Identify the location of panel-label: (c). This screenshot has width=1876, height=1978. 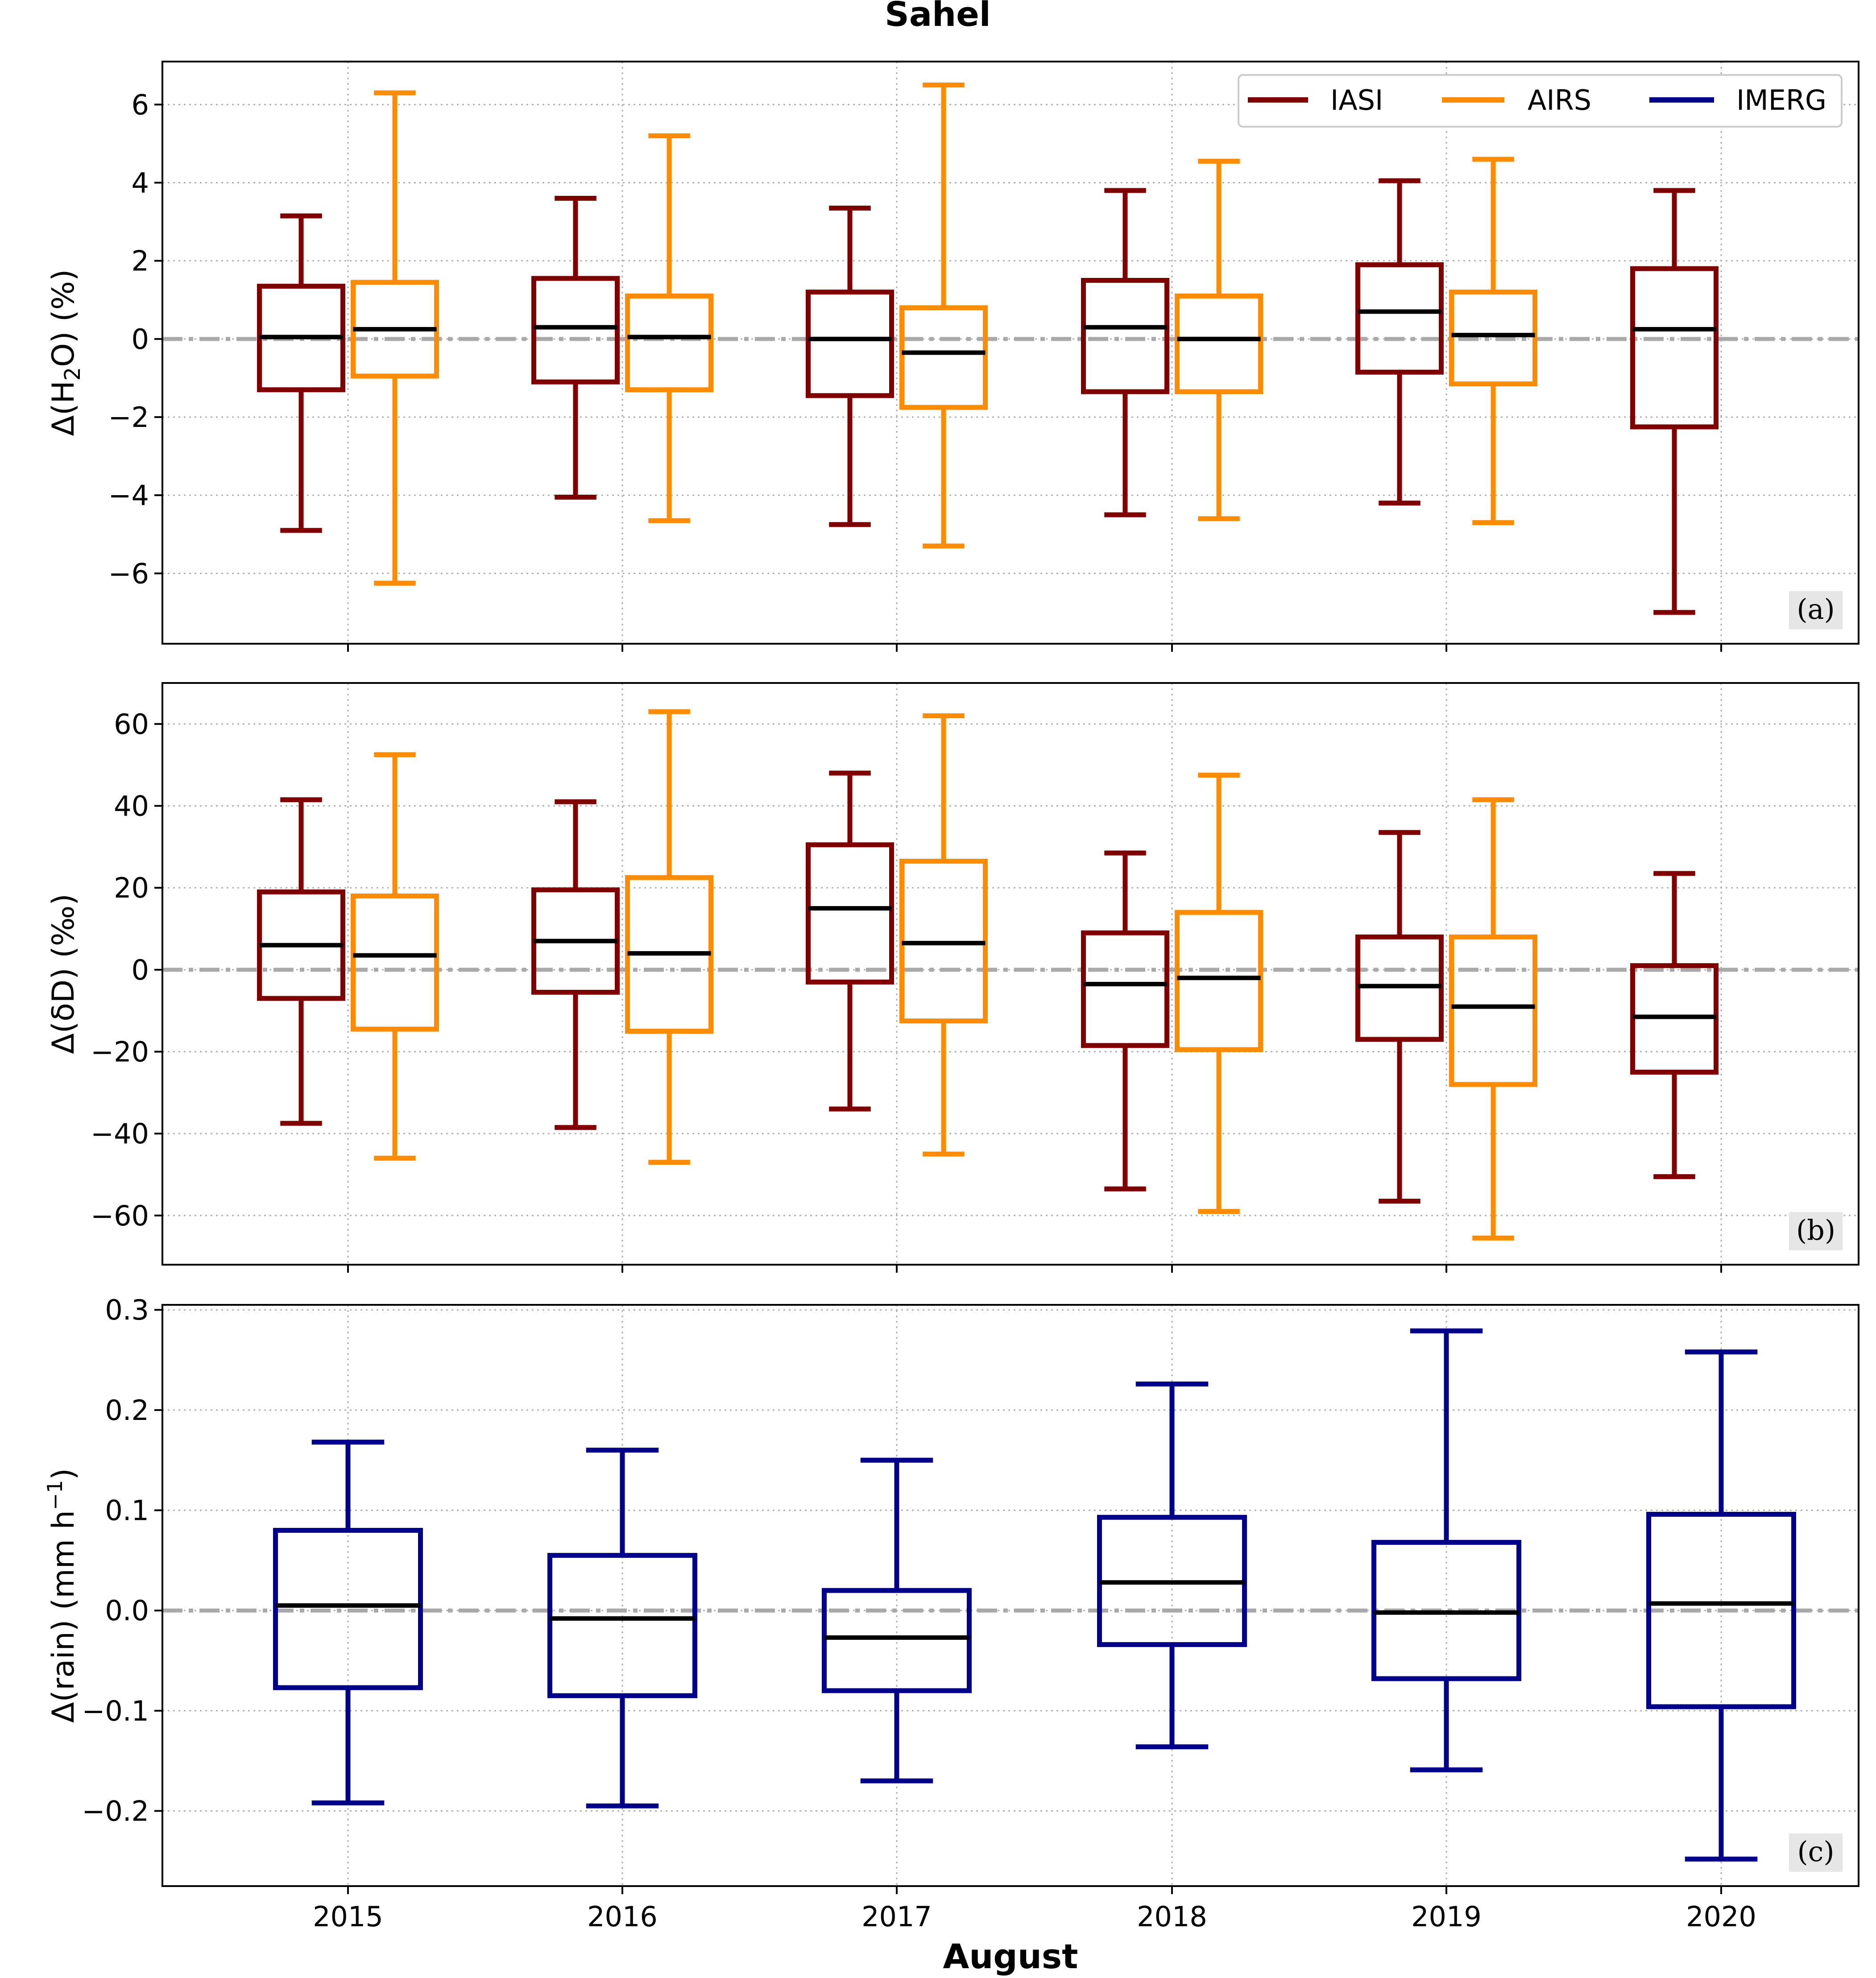
(1815, 1851).